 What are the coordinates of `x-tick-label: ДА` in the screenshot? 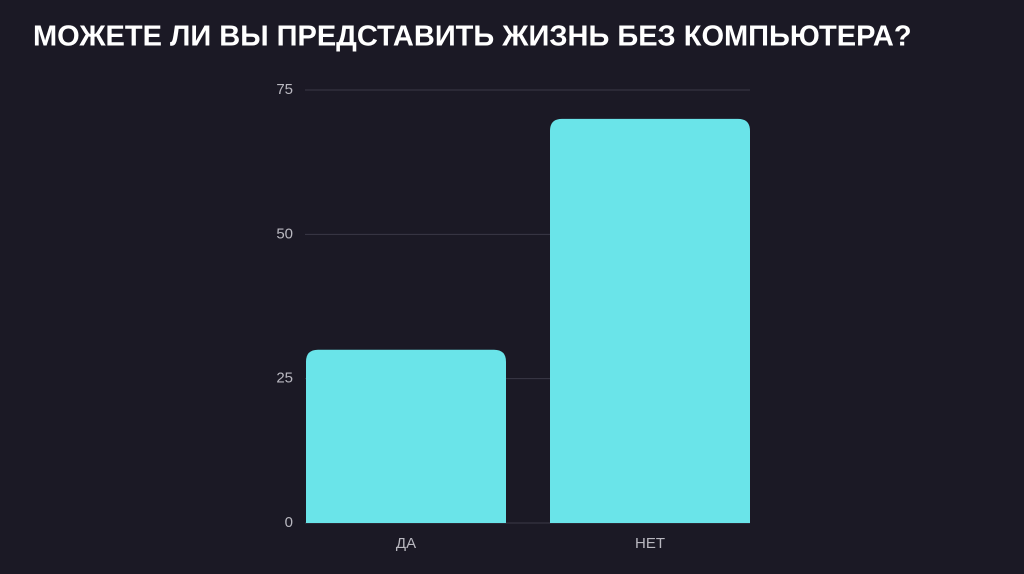 It's located at (406, 543).